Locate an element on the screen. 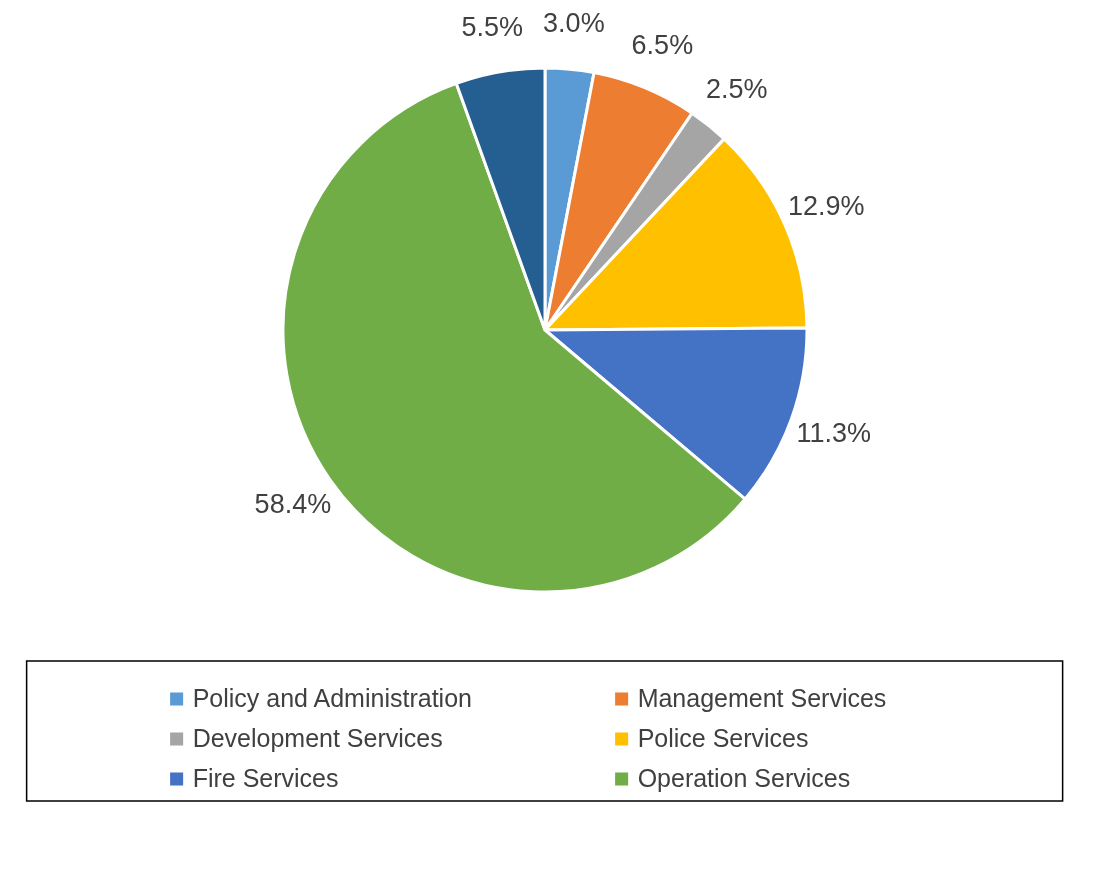  legend-label: Operation Services is located at coordinates (744, 778).